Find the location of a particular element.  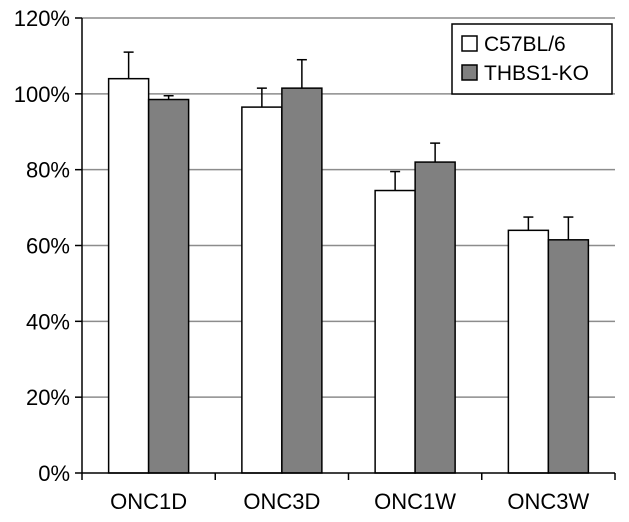

y-tick-label: 80% is located at coordinates (48, 170).